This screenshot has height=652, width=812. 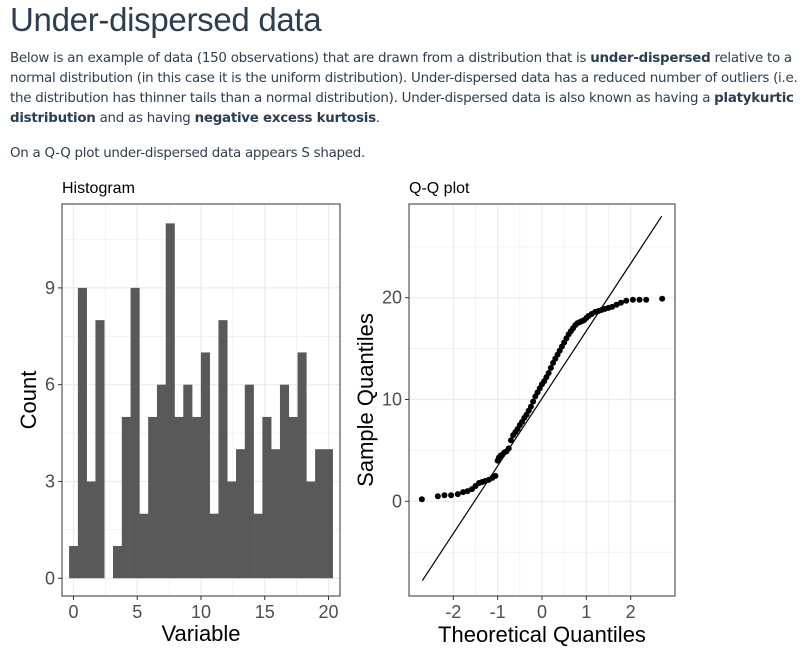 What do you see at coordinates (166, 19) in the screenshot?
I see `page-title: Under-dispersed data` at bounding box center [166, 19].